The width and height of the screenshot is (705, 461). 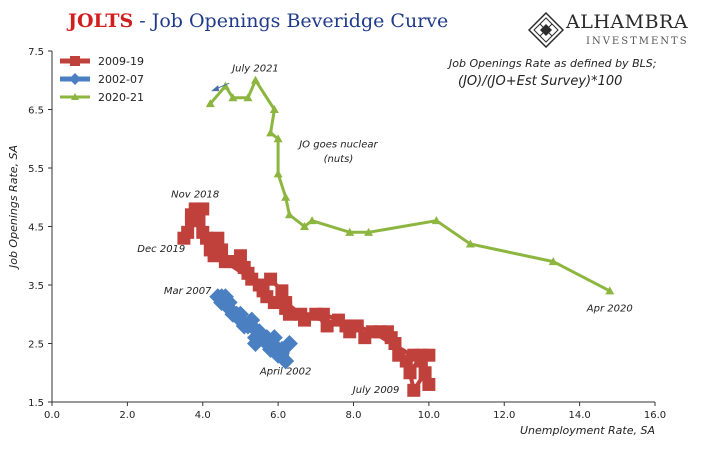 What do you see at coordinates (36, 403) in the screenshot?
I see `y-tick-label: 1.5` at bounding box center [36, 403].